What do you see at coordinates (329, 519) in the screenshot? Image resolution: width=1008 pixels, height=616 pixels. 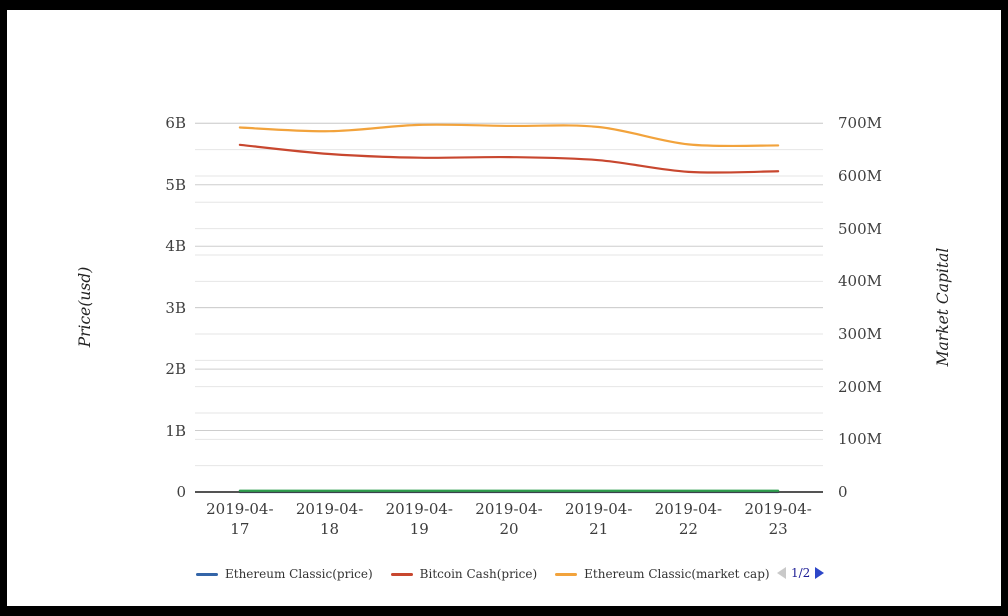 I see `x-axis-tick-label: 2019-04- 18` at bounding box center [329, 519].